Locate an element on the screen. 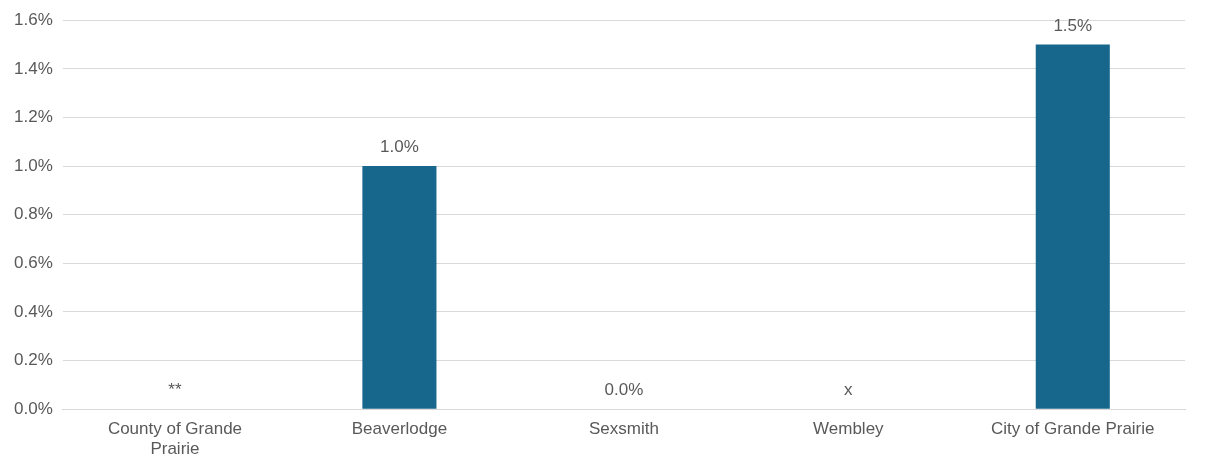 The image size is (1205, 470). y-tick-label: 0.2% is located at coordinates (33, 360).